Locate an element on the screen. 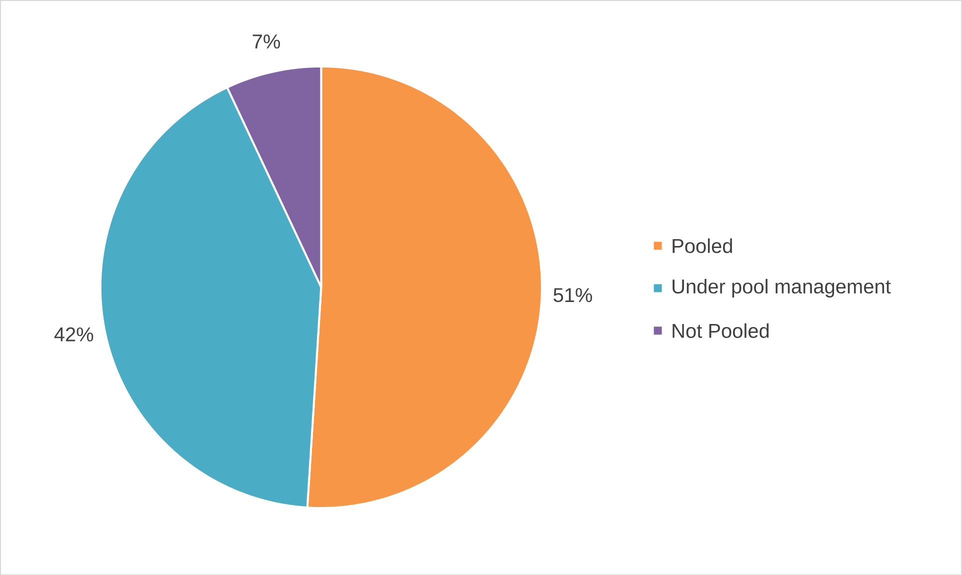 This screenshot has height=575, width=962. data-label: 51% is located at coordinates (573, 295).